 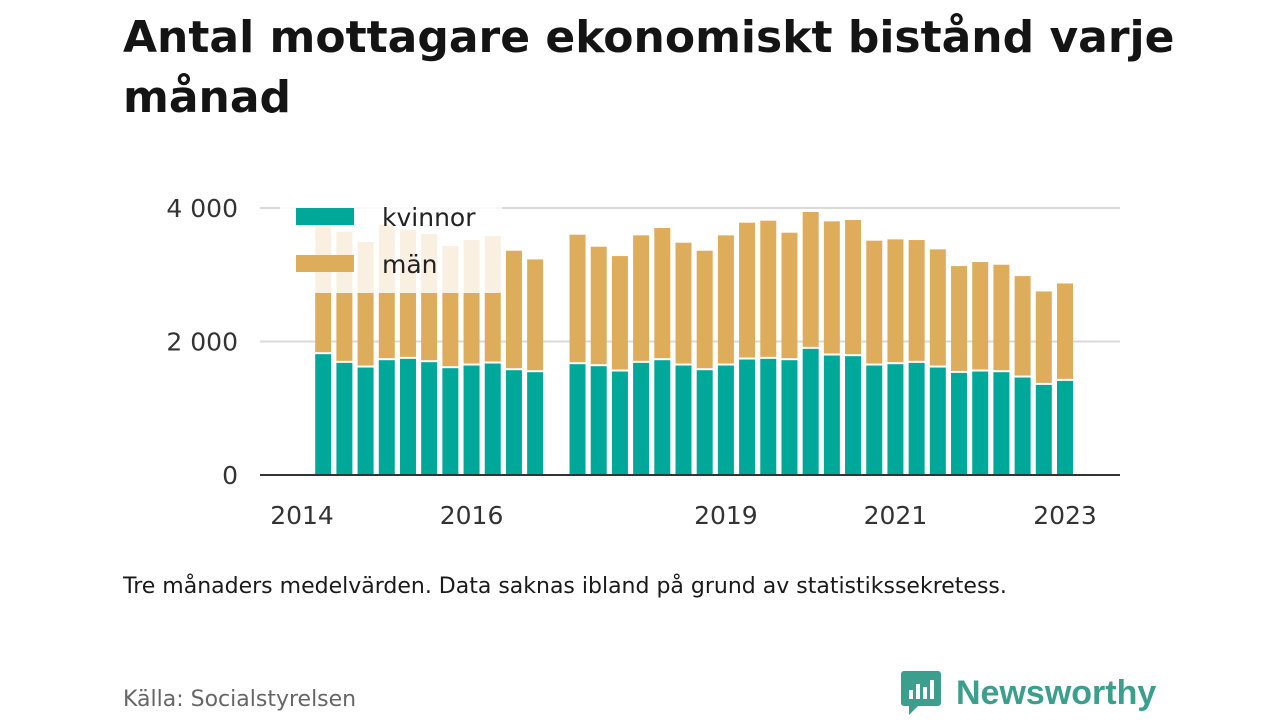 What do you see at coordinates (429, 217) in the screenshot?
I see `legend-label-kvinnor: kvinnor` at bounding box center [429, 217].